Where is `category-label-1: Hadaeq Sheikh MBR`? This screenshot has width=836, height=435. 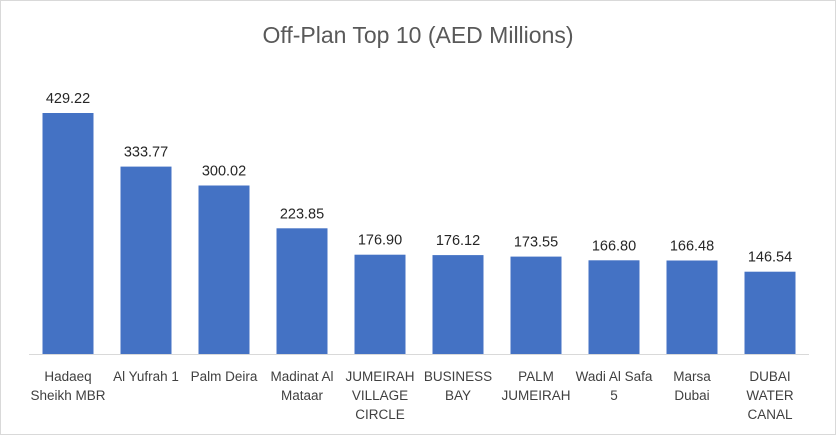
category-label-1: Hadaeq Sheikh MBR is located at coordinates (67, 386).